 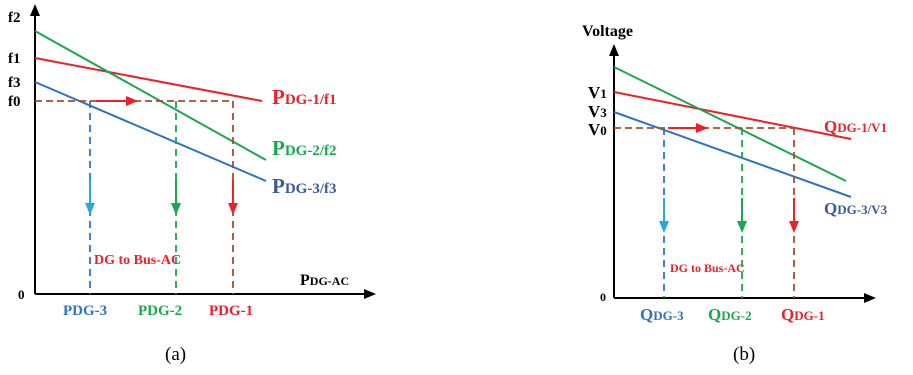 I want to click on panel-a-down-arrow-dg2-head-icon, so click(x=176, y=209).